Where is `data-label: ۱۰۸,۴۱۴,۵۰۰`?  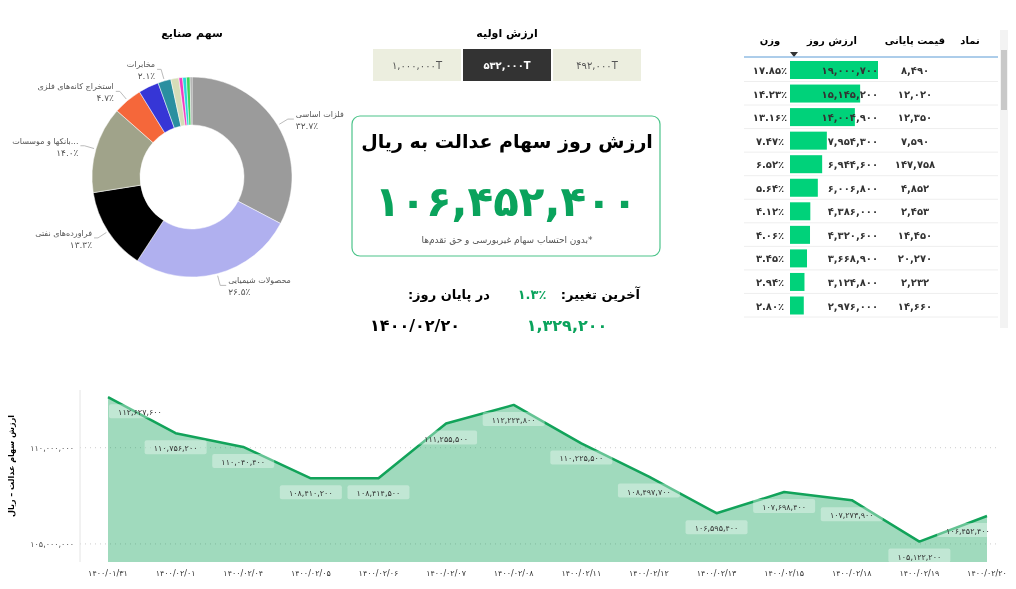
data-label: ۱۰۸,۴۱۴,۵۰۰ is located at coordinates (378, 494).